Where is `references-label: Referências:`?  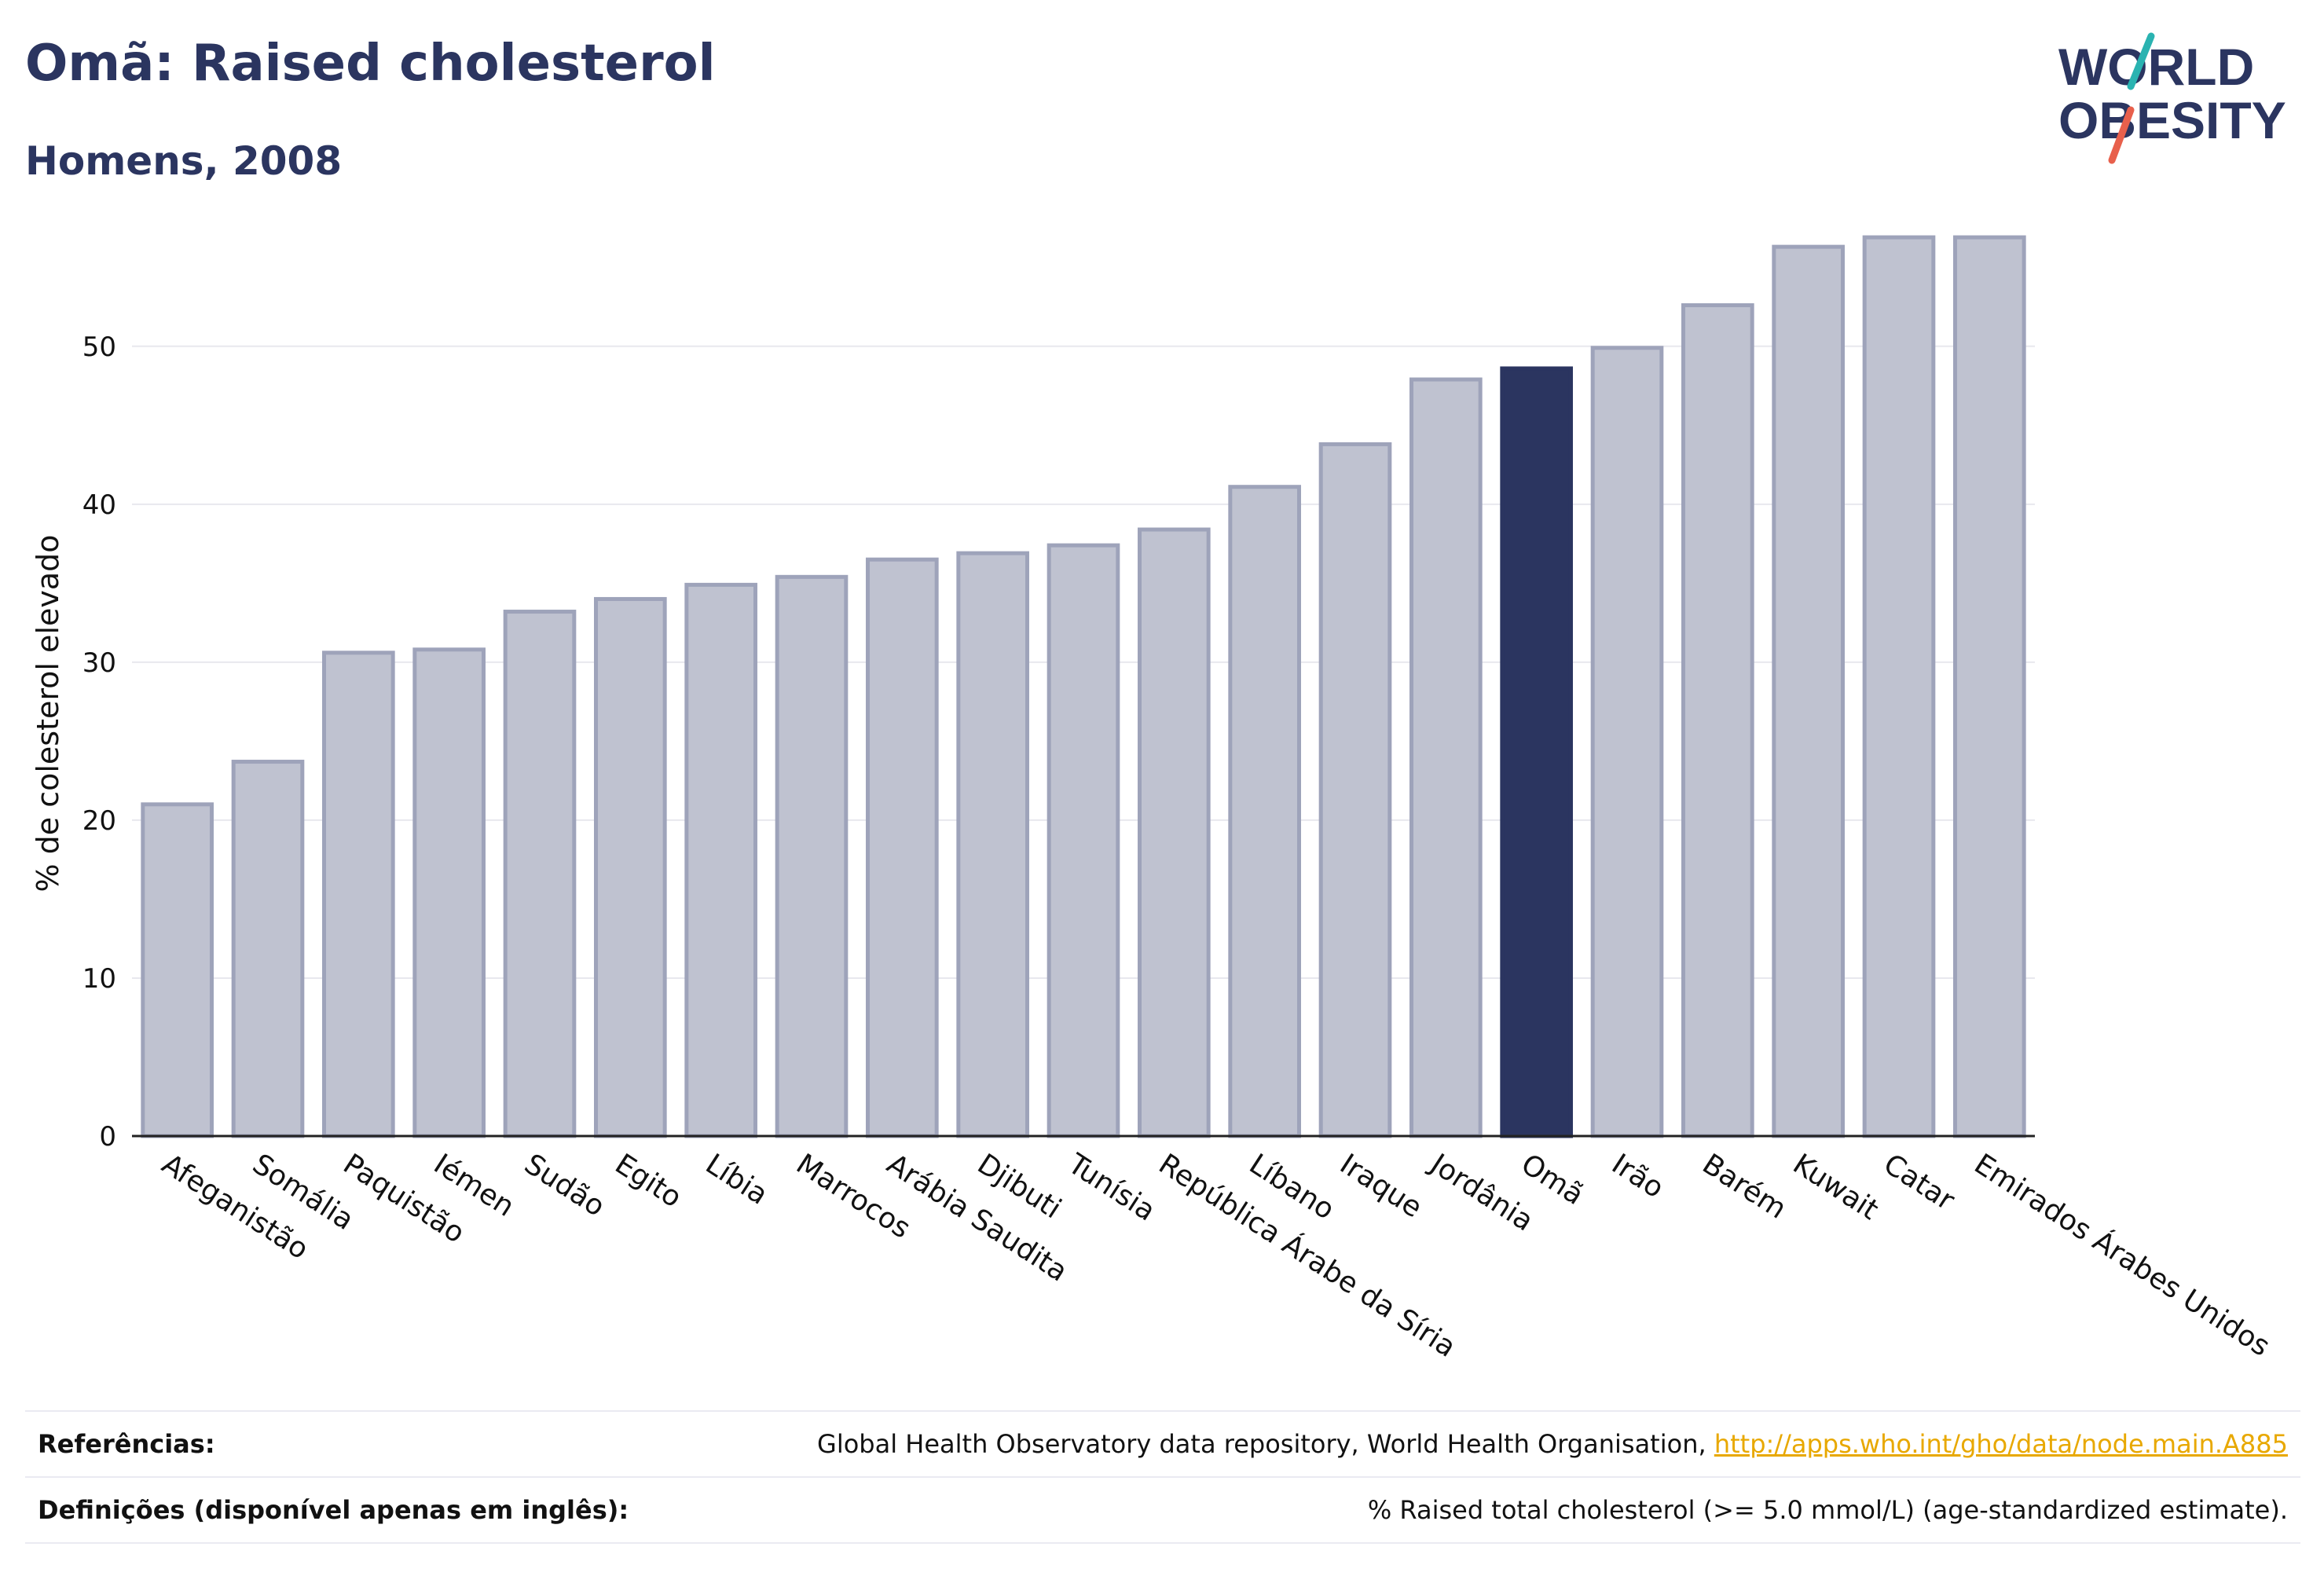 references-label: Referências: is located at coordinates (126, 1444).